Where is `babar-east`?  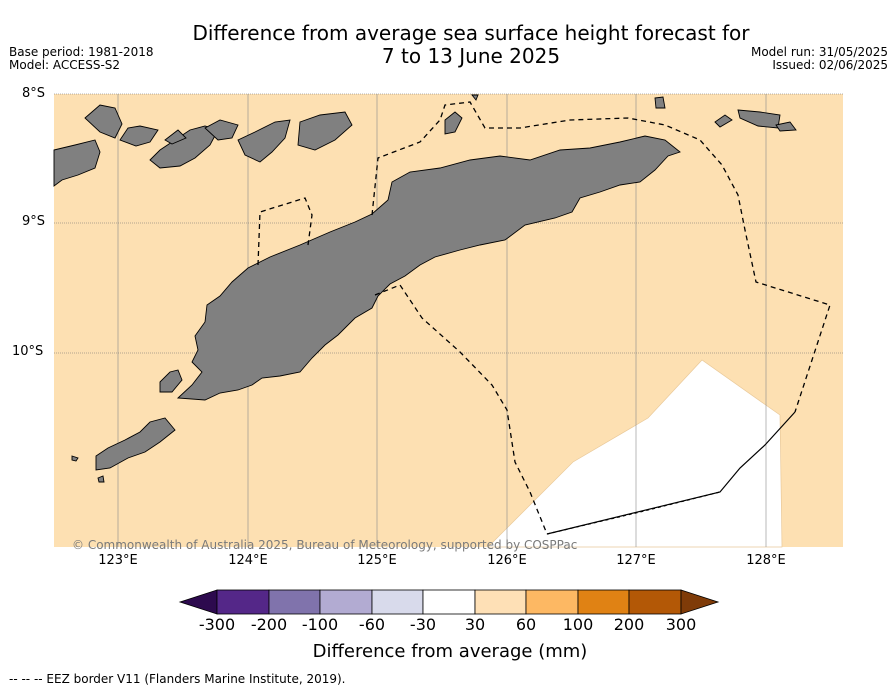 babar-east is located at coordinates (786, 126).